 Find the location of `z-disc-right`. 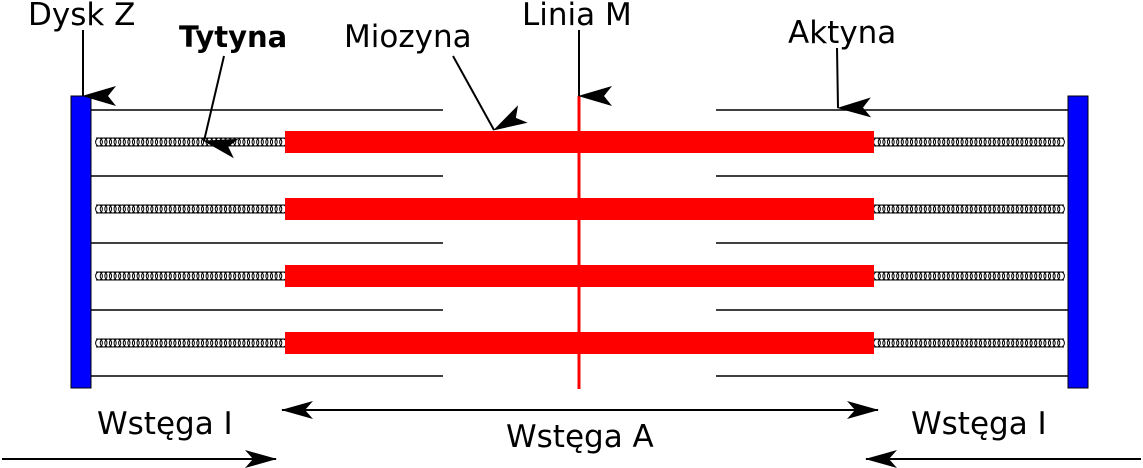

z-disc-right is located at coordinates (1078, 242).